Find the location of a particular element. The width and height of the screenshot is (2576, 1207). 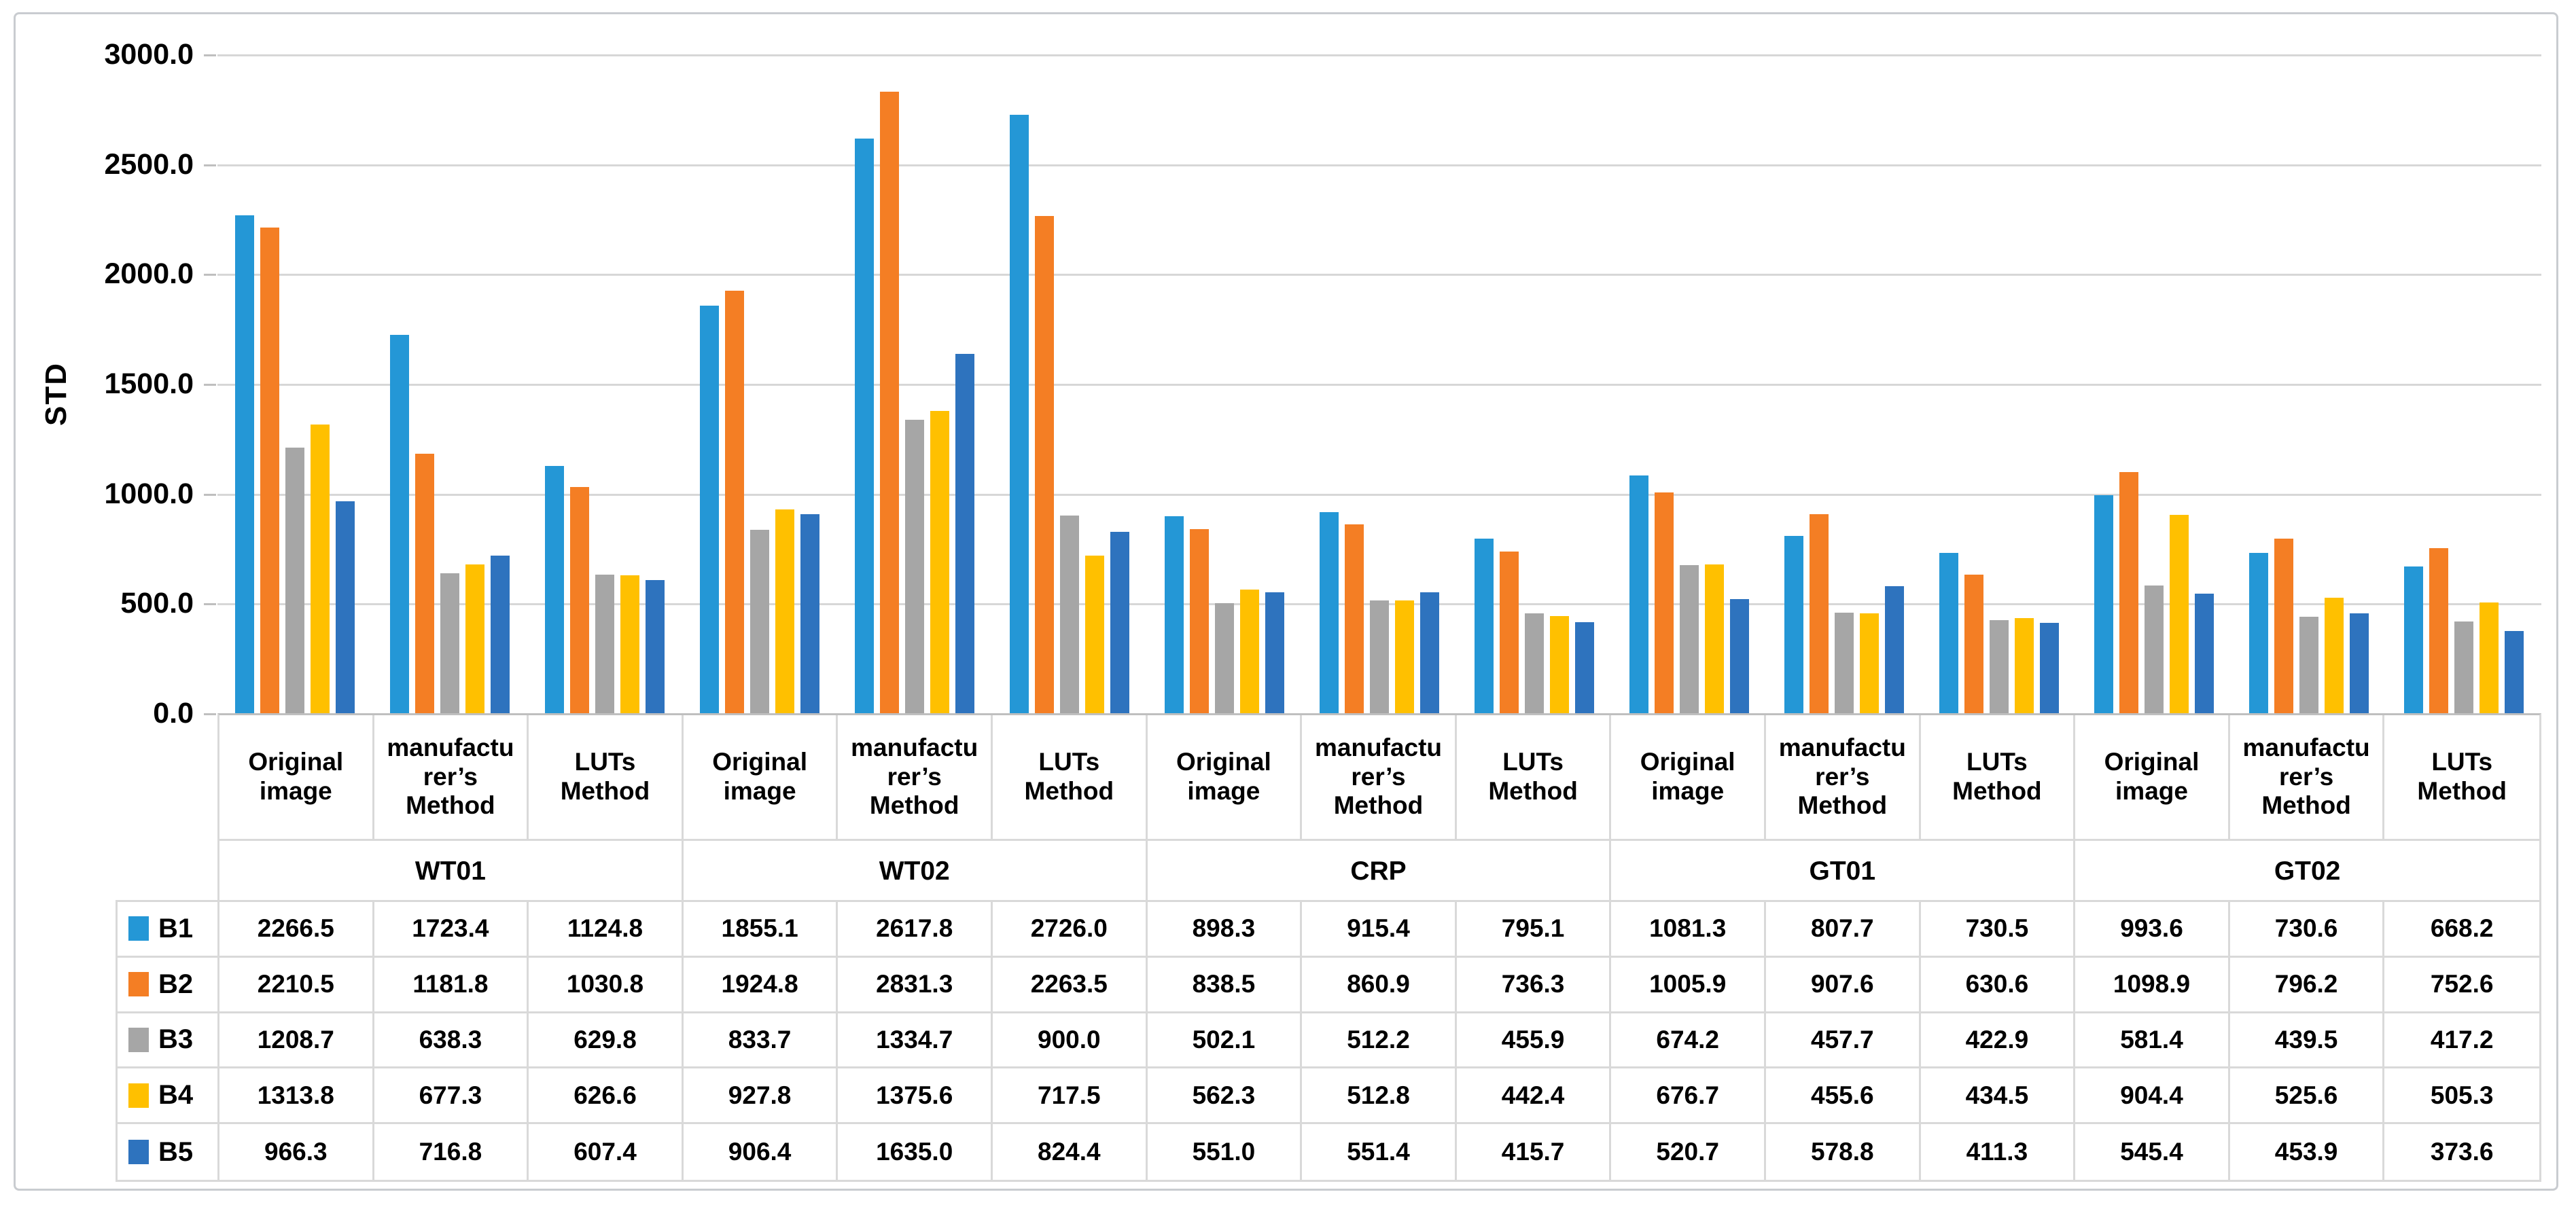

value-cell: 752.6 is located at coordinates (2461, 986).